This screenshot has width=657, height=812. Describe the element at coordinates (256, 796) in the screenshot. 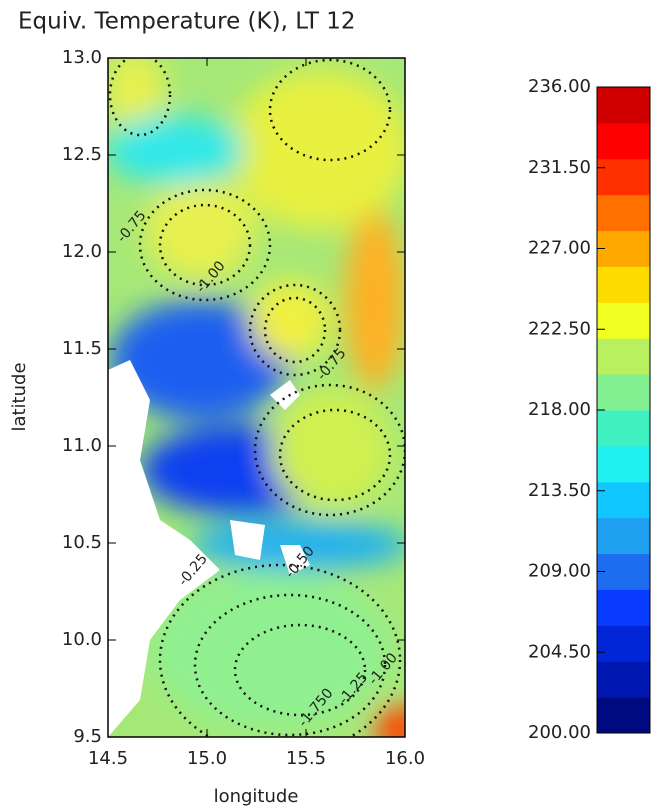

I see `x-axis-label: longitude` at that location.